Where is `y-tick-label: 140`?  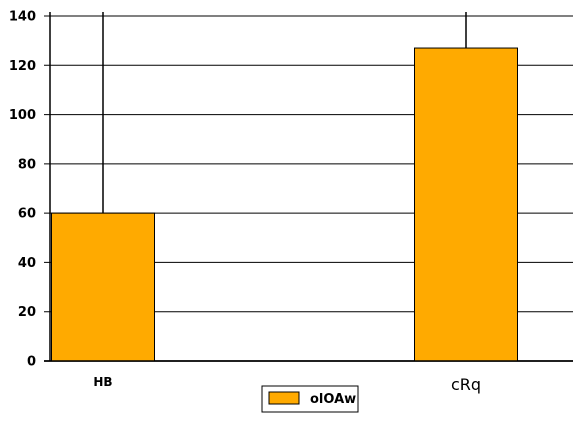 y-tick-label: 140 is located at coordinates (22, 17).